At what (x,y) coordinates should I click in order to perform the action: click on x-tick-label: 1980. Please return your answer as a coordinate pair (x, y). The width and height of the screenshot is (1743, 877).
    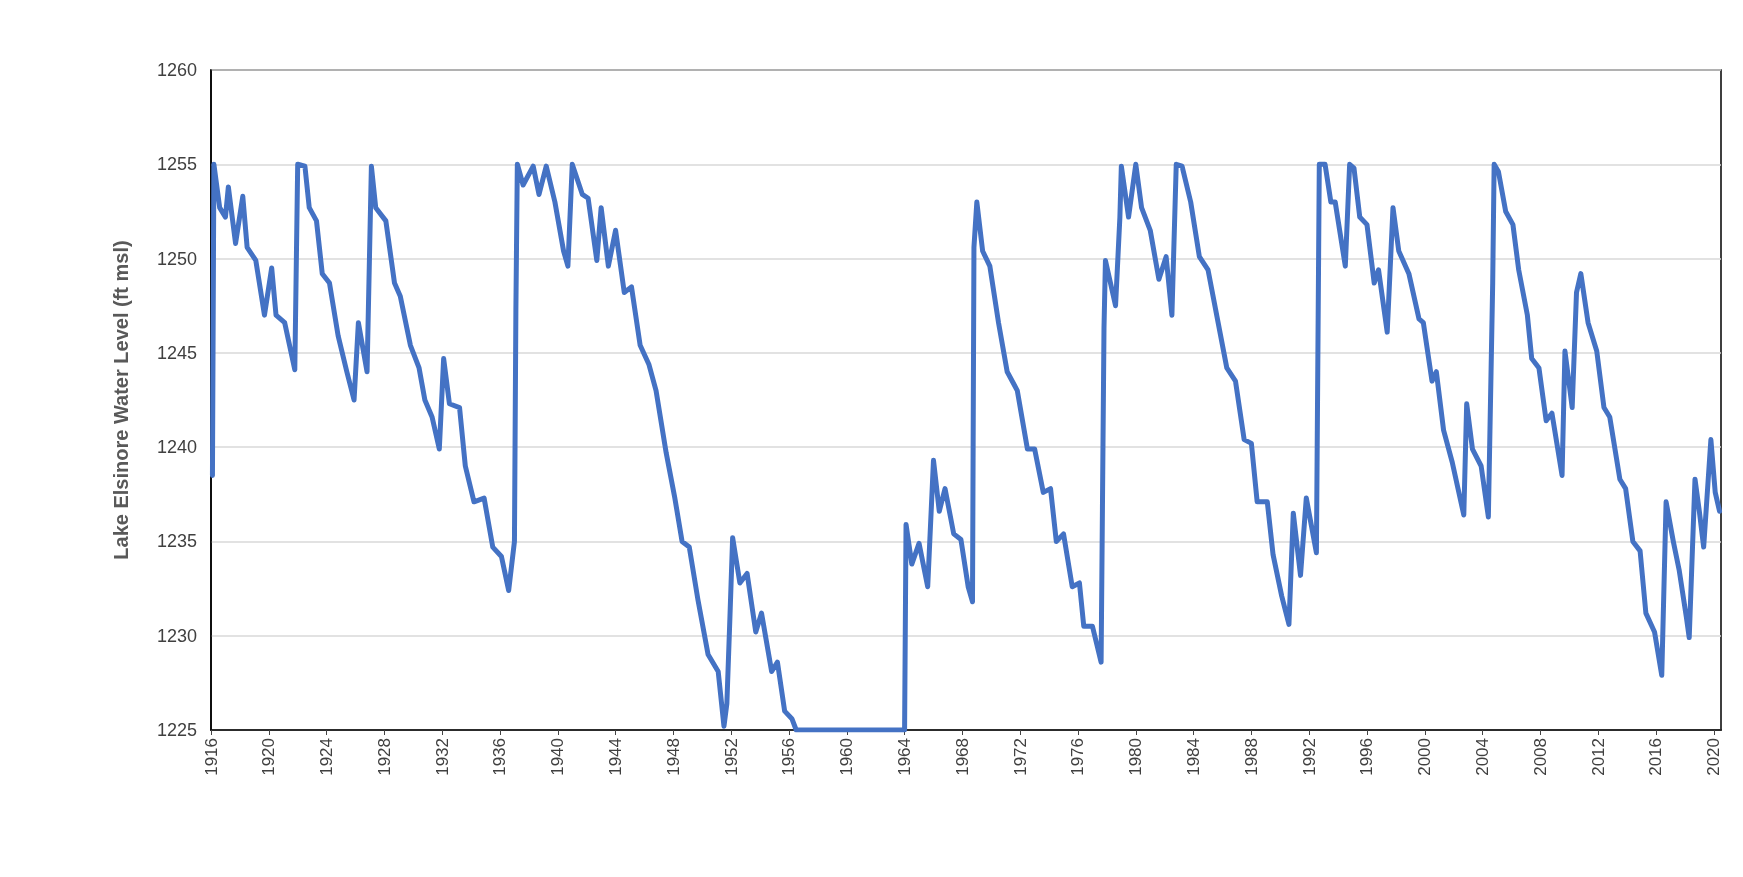
    Looking at the image, I should click on (1136, 757).